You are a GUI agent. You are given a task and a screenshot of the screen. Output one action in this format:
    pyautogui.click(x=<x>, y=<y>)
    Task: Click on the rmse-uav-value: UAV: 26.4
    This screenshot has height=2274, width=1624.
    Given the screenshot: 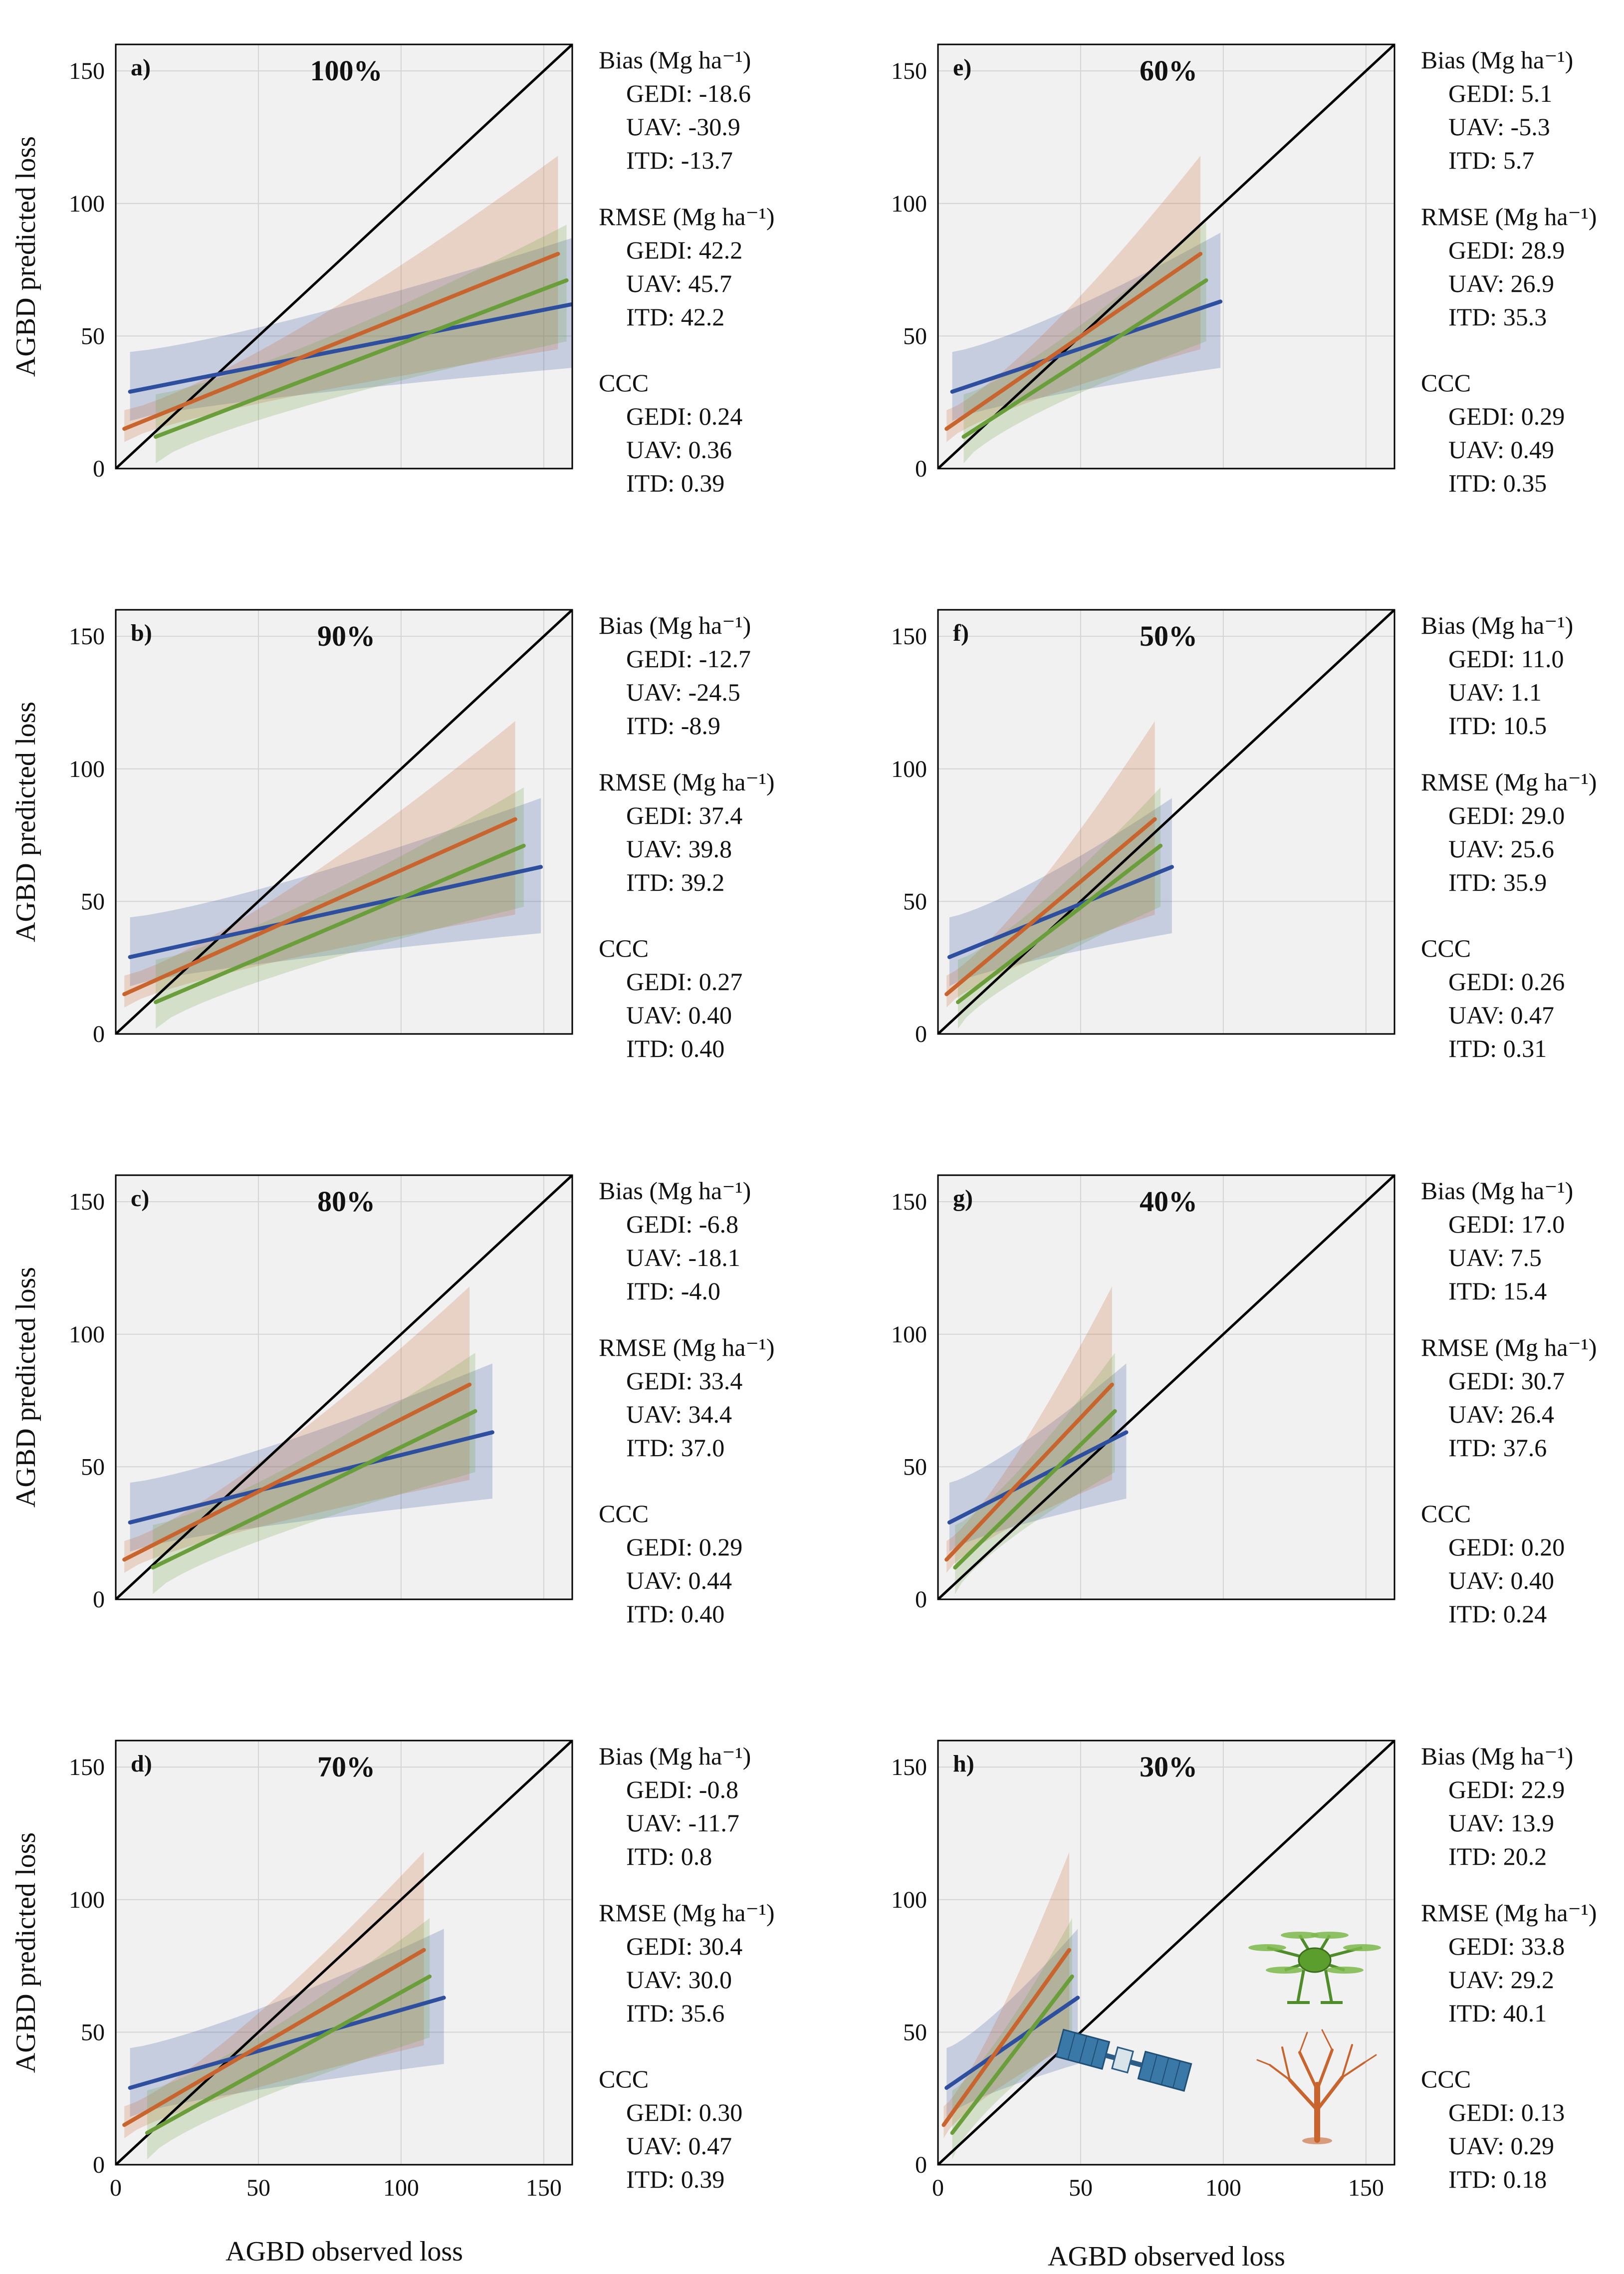 What is the action you would take?
    pyautogui.click(x=1501, y=1414)
    